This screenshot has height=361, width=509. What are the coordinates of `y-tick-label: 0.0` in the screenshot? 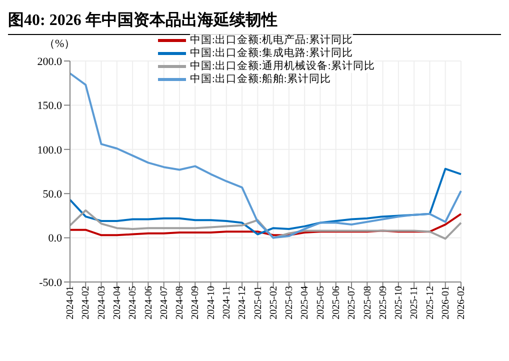 It's located at (55, 238).